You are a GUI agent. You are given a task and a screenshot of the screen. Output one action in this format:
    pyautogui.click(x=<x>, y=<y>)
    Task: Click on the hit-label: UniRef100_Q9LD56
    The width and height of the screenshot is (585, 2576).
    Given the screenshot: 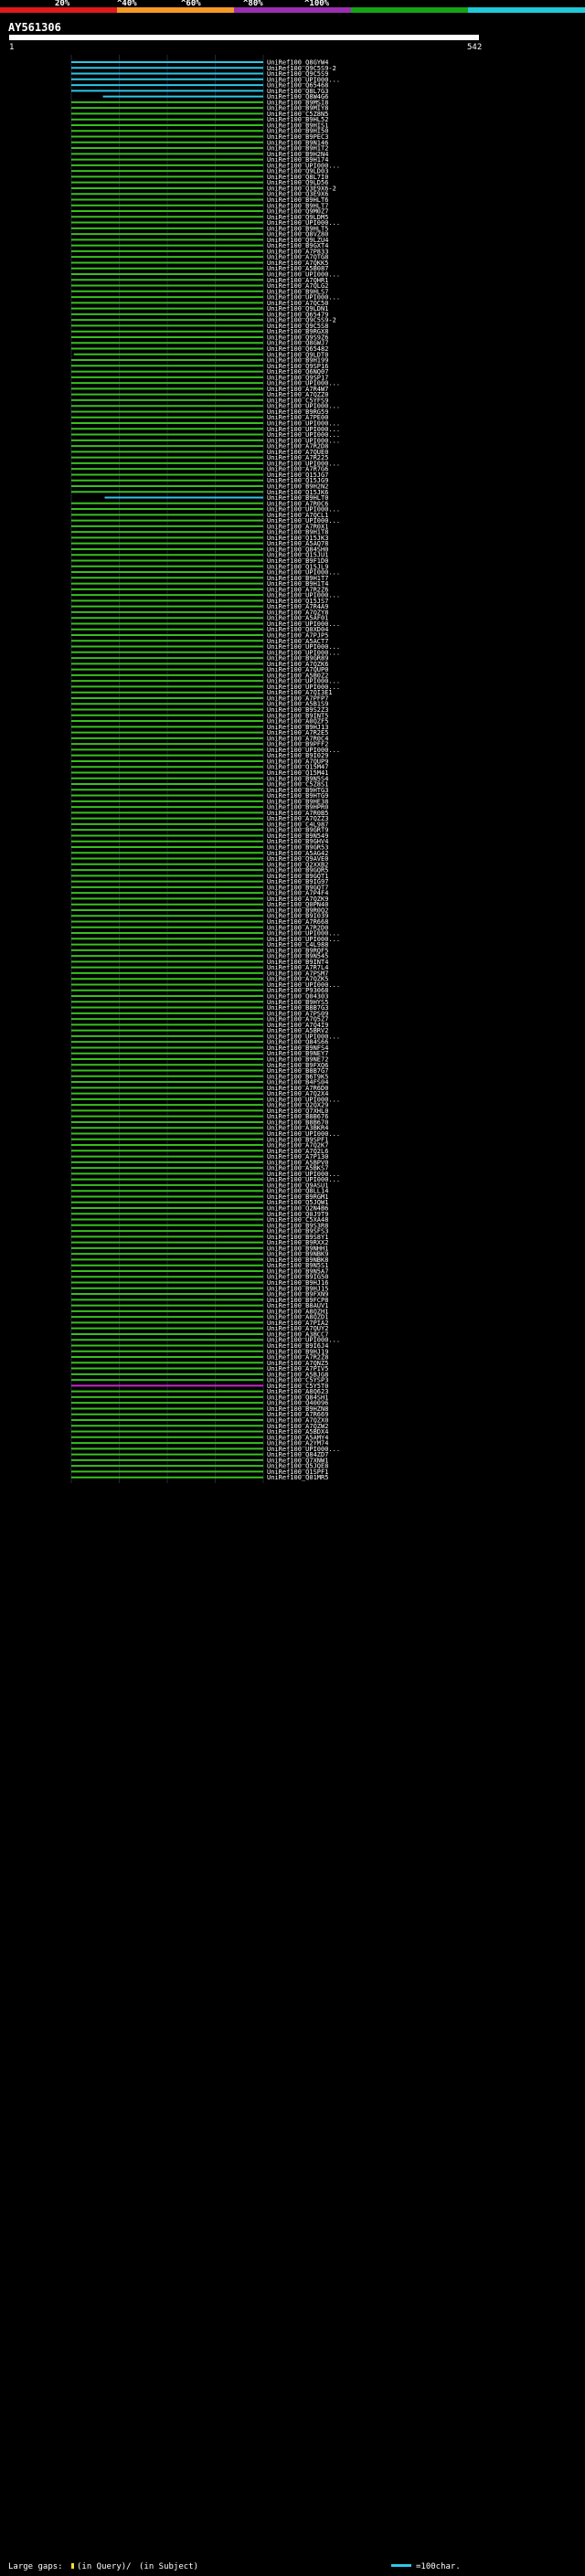 What is the action you would take?
    pyautogui.click(x=298, y=182)
    